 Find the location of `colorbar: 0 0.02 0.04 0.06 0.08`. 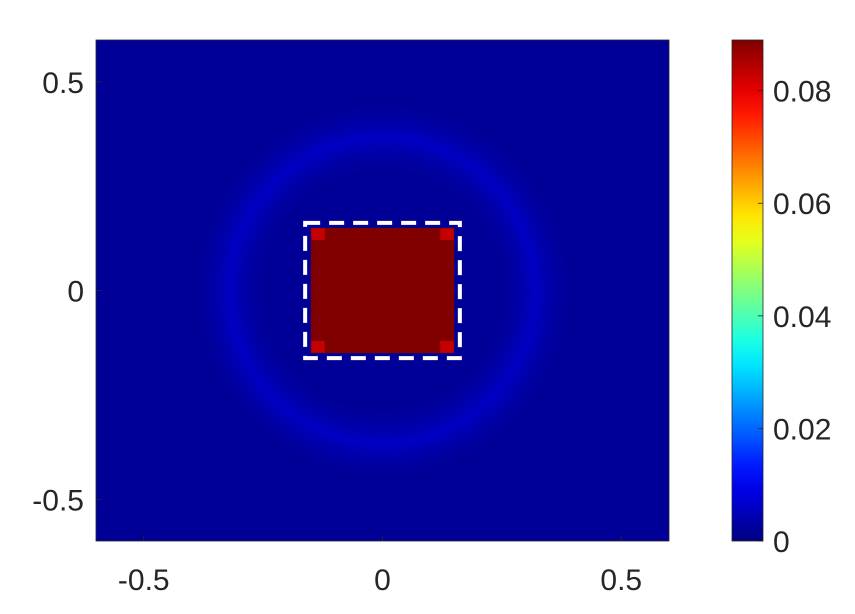

colorbar: 0 0.02 0.04 0.06 0.08 is located at coordinates (781, 299).